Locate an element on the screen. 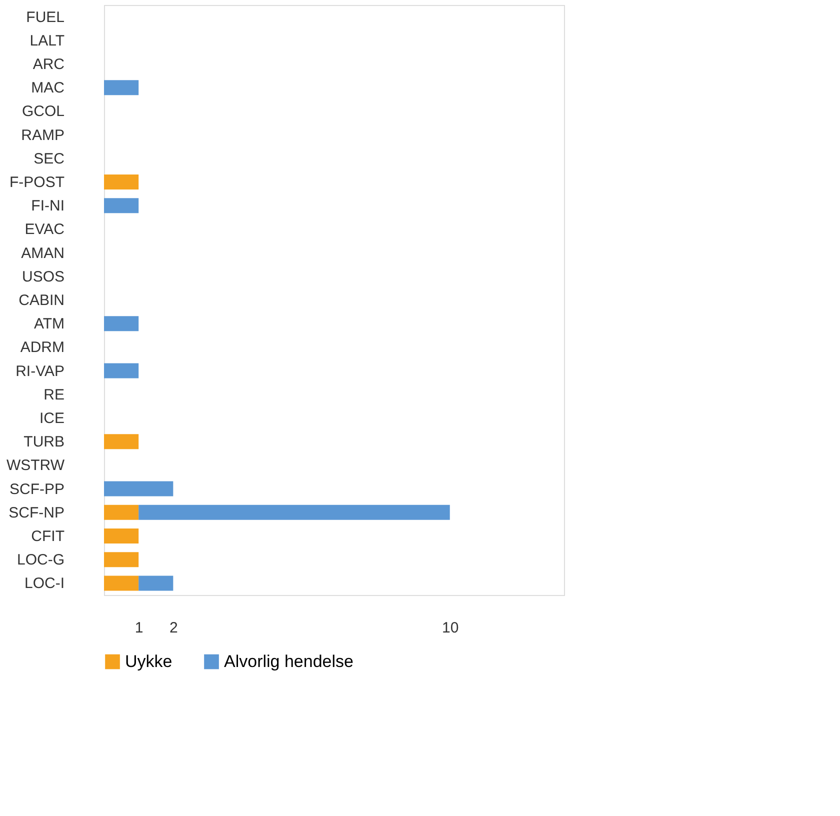  x-tick-label: 10 is located at coordinates (450, 628).